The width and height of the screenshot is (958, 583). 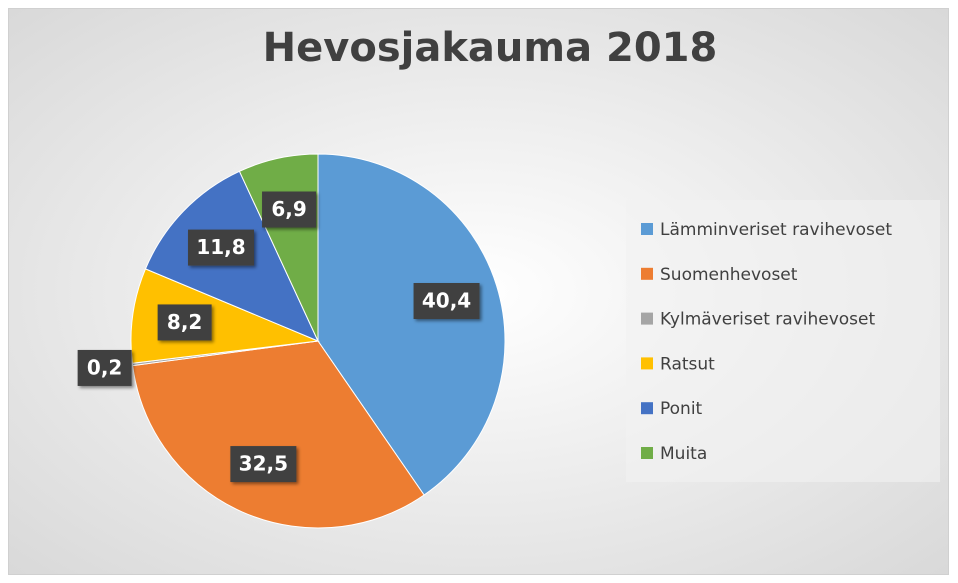 I want to click on chart-title: Hevosjakauma 2018, so click(x=490, y=48).